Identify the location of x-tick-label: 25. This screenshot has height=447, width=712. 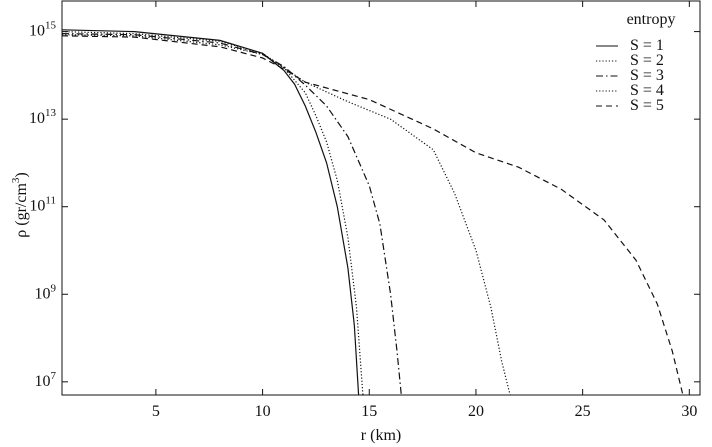
(583, 411).